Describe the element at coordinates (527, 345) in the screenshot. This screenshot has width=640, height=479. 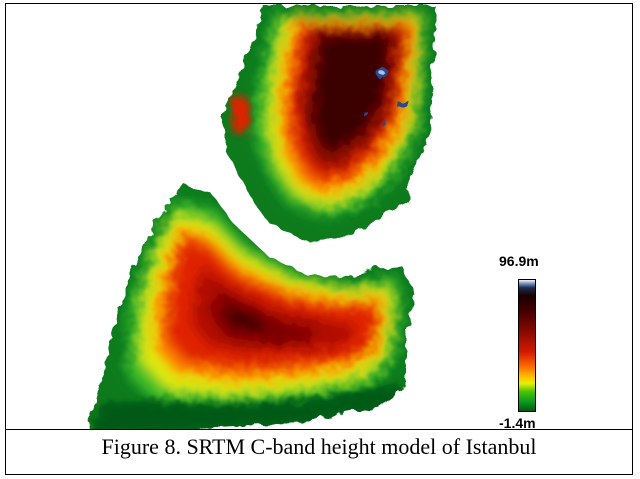
I see `elevation-colorbar` at that location.